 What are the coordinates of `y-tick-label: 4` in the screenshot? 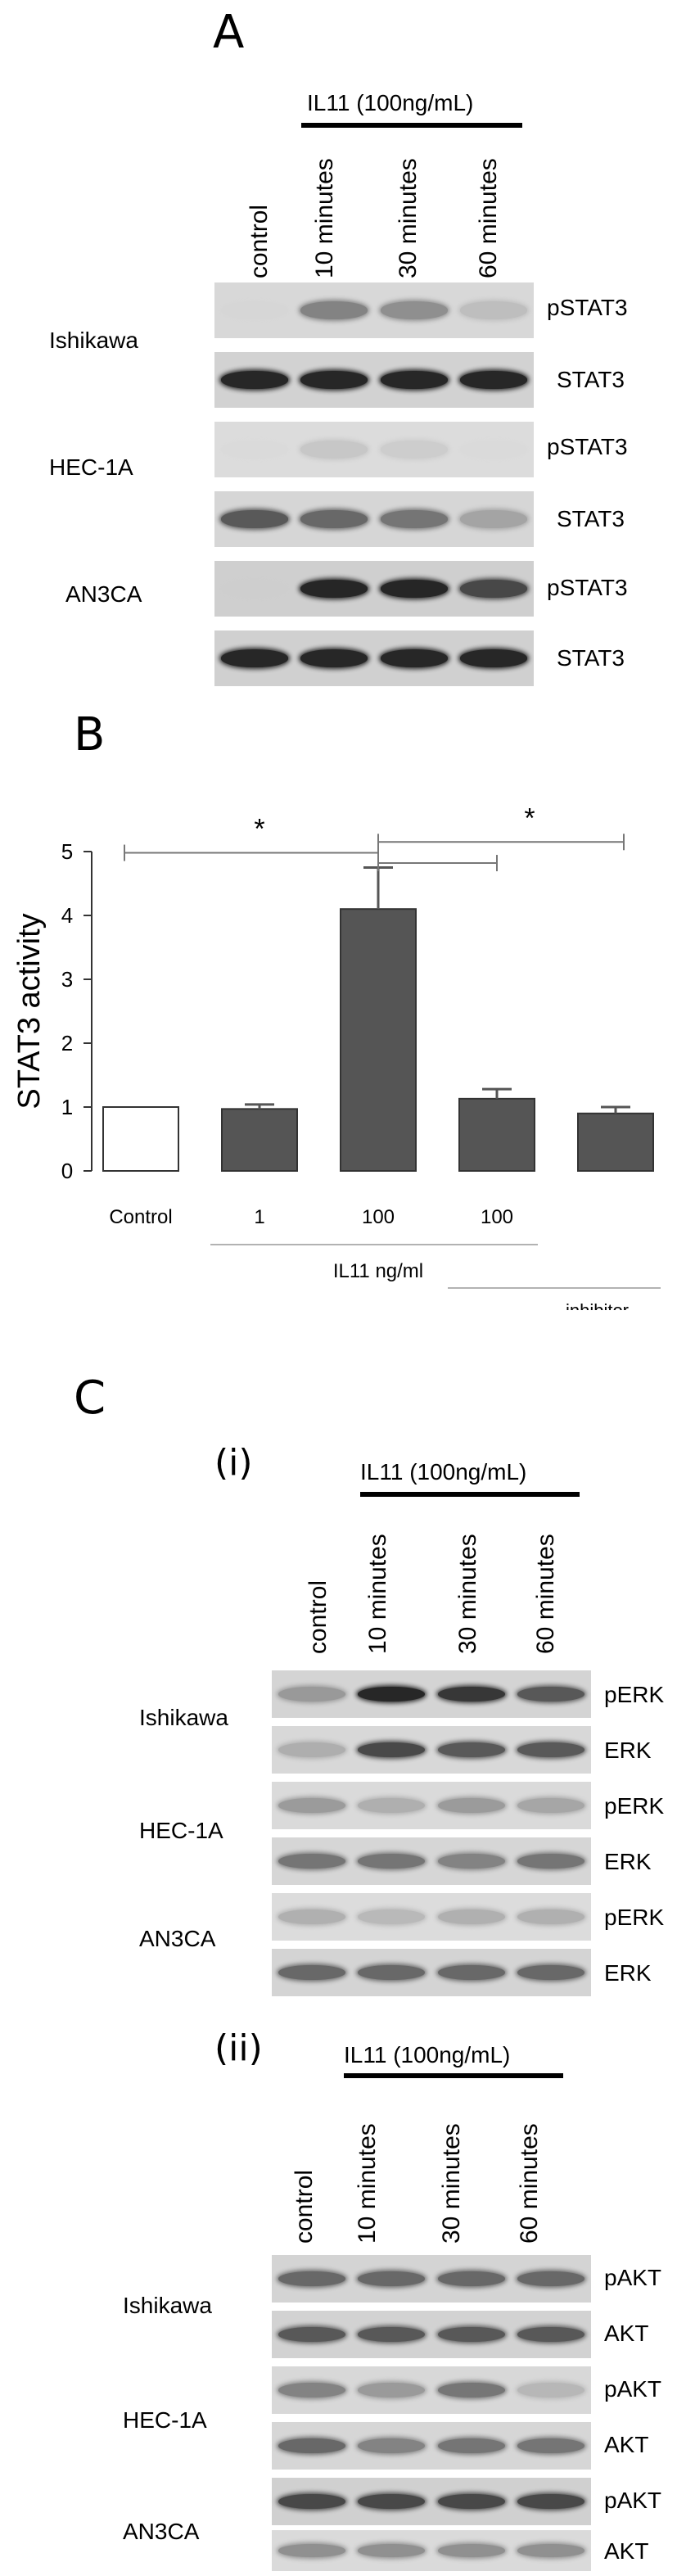 It's located at (67, 915).